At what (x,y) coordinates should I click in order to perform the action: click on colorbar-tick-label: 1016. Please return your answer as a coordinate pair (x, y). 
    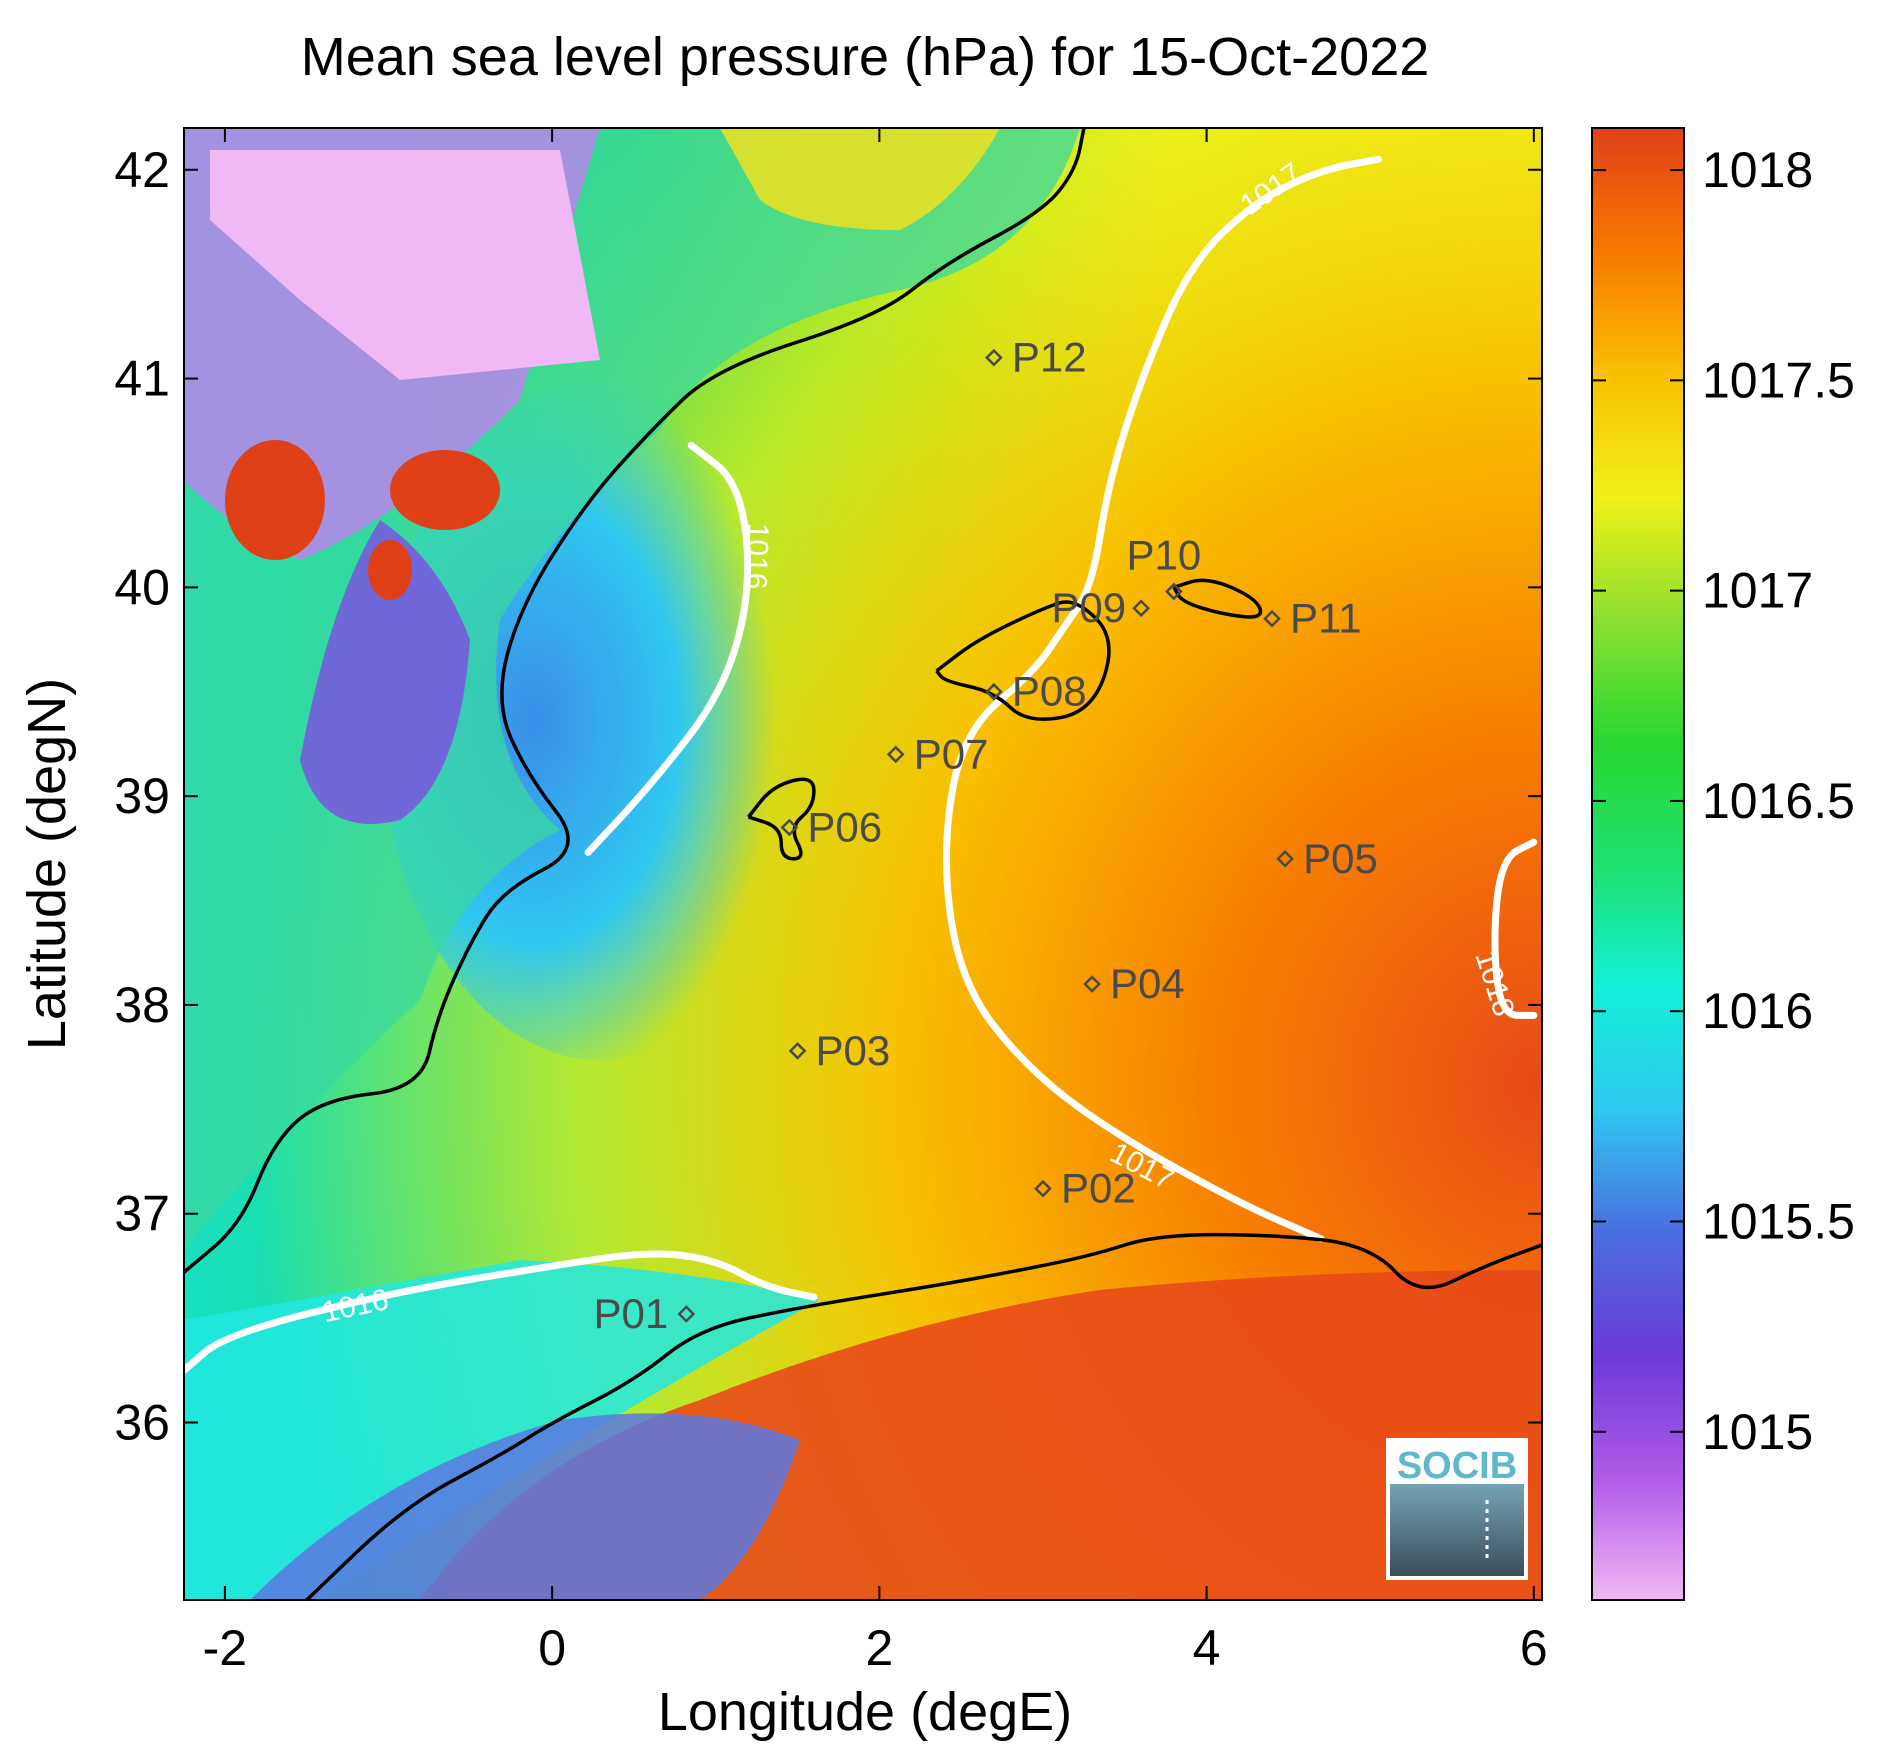
    Looking at the image, I should click on (1757, 1011).